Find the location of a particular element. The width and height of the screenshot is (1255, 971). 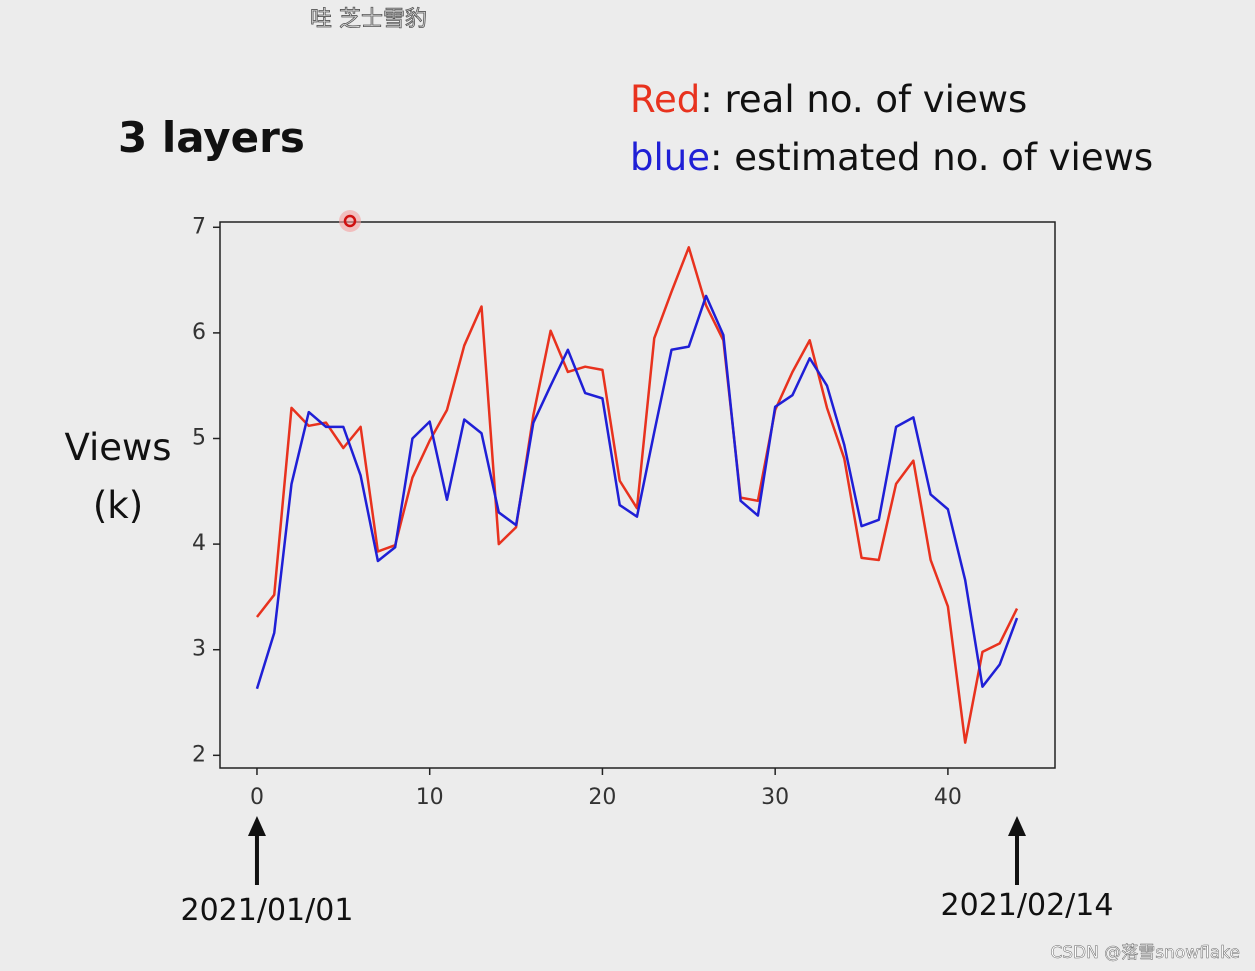

cursor-dot is located at coordinates (350, 221).